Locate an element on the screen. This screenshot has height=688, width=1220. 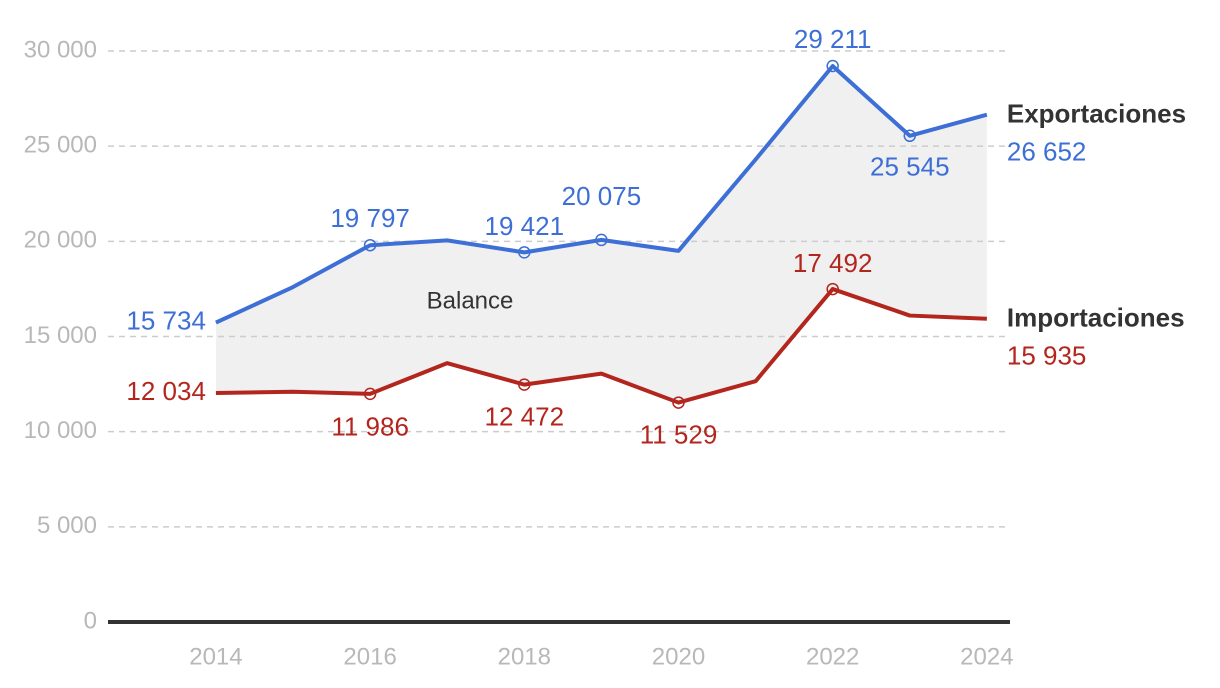
y-tick-label: 30 000 is located at coordinates (60, 49).